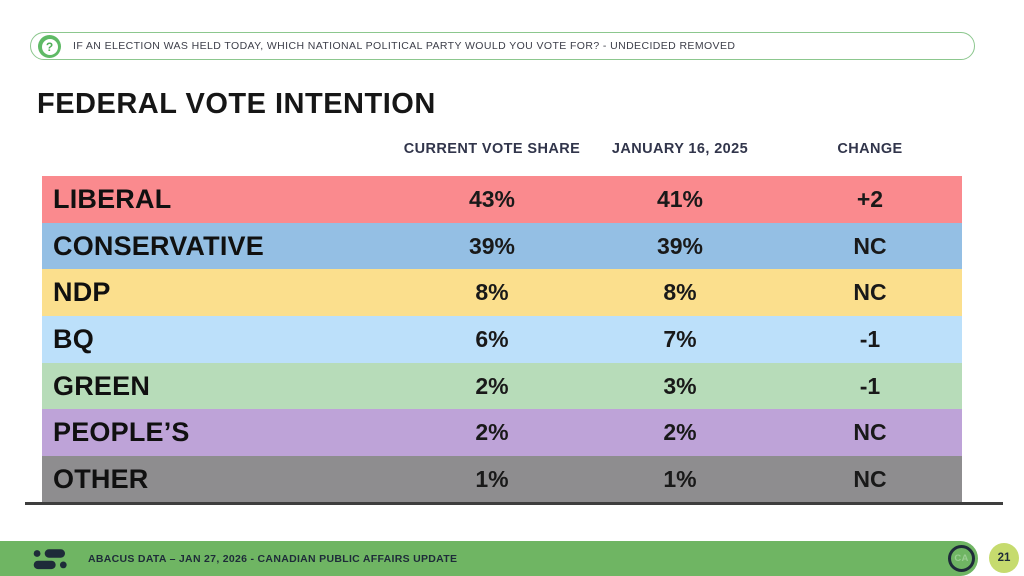 This screenshot has width=1024, height=576. What do you see at coordinates (680, 292) in the screenshot?
I see `previous-vote-share-value: 8%` at bounding box center [680, 292].